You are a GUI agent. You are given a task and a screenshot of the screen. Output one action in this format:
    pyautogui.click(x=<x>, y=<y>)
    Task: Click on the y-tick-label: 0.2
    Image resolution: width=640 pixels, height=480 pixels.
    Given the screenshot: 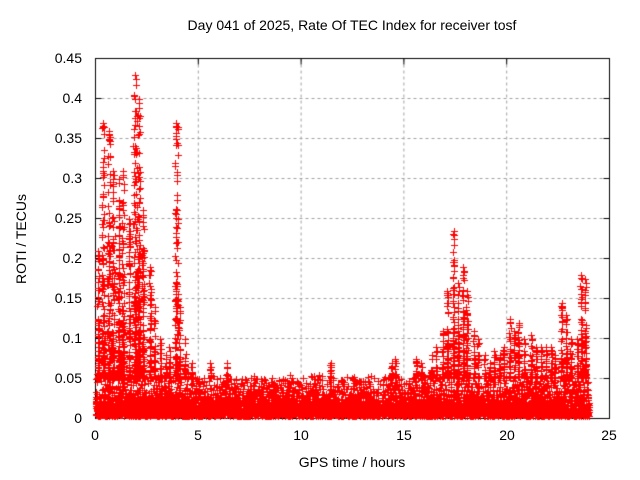 What is the action you would take?
    pyautogui.click(x=72, y=258)
    